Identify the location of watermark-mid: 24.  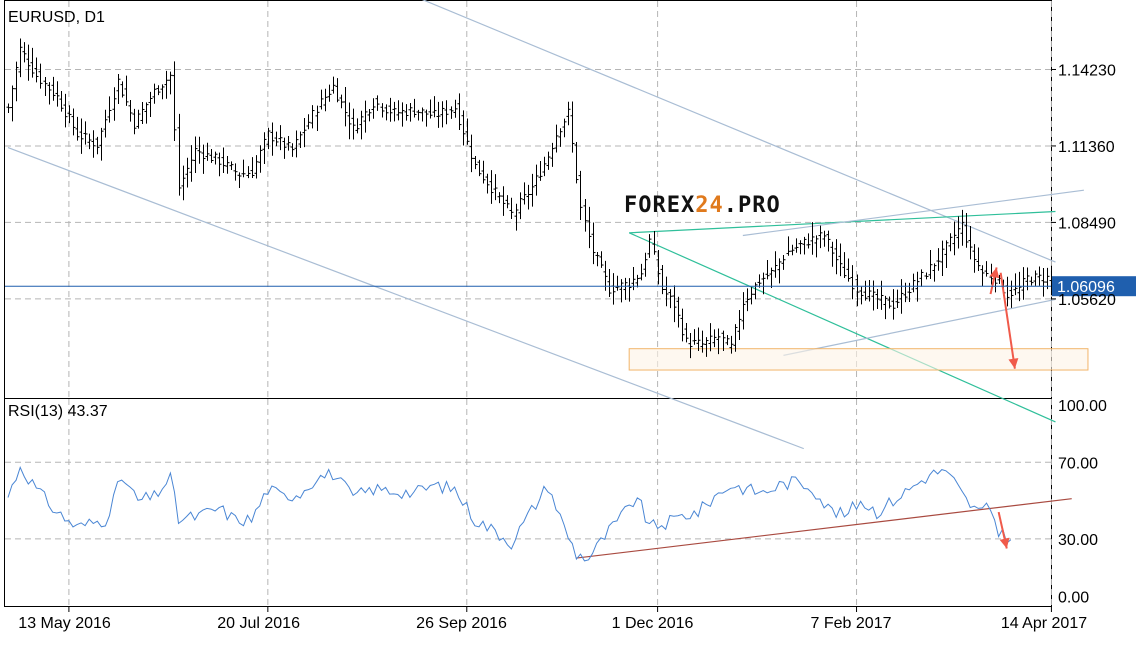
(709, 205).